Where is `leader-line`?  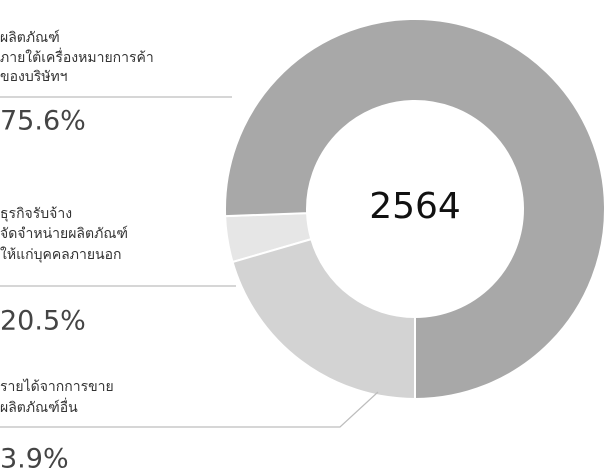 leader-line is located at coordinates (189, 409).